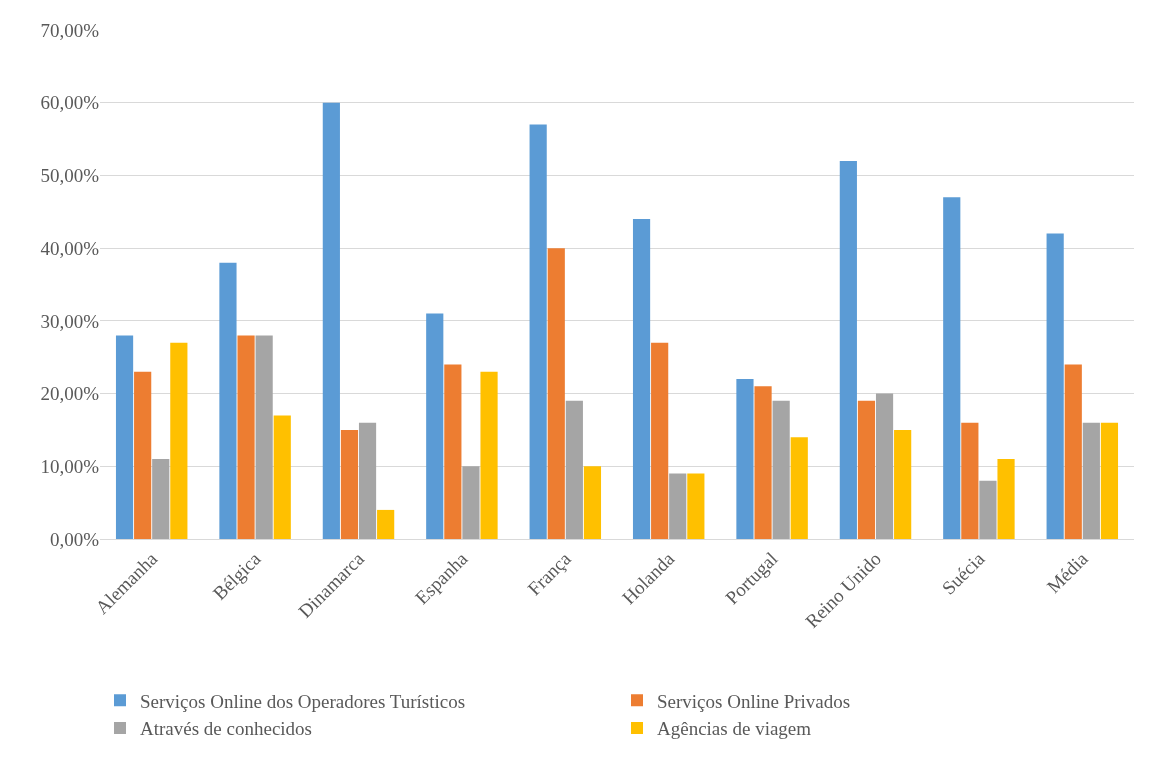 The image size is (1154, 769). I want to click on legend-label: Através de conhecidos, so click(226, 729).